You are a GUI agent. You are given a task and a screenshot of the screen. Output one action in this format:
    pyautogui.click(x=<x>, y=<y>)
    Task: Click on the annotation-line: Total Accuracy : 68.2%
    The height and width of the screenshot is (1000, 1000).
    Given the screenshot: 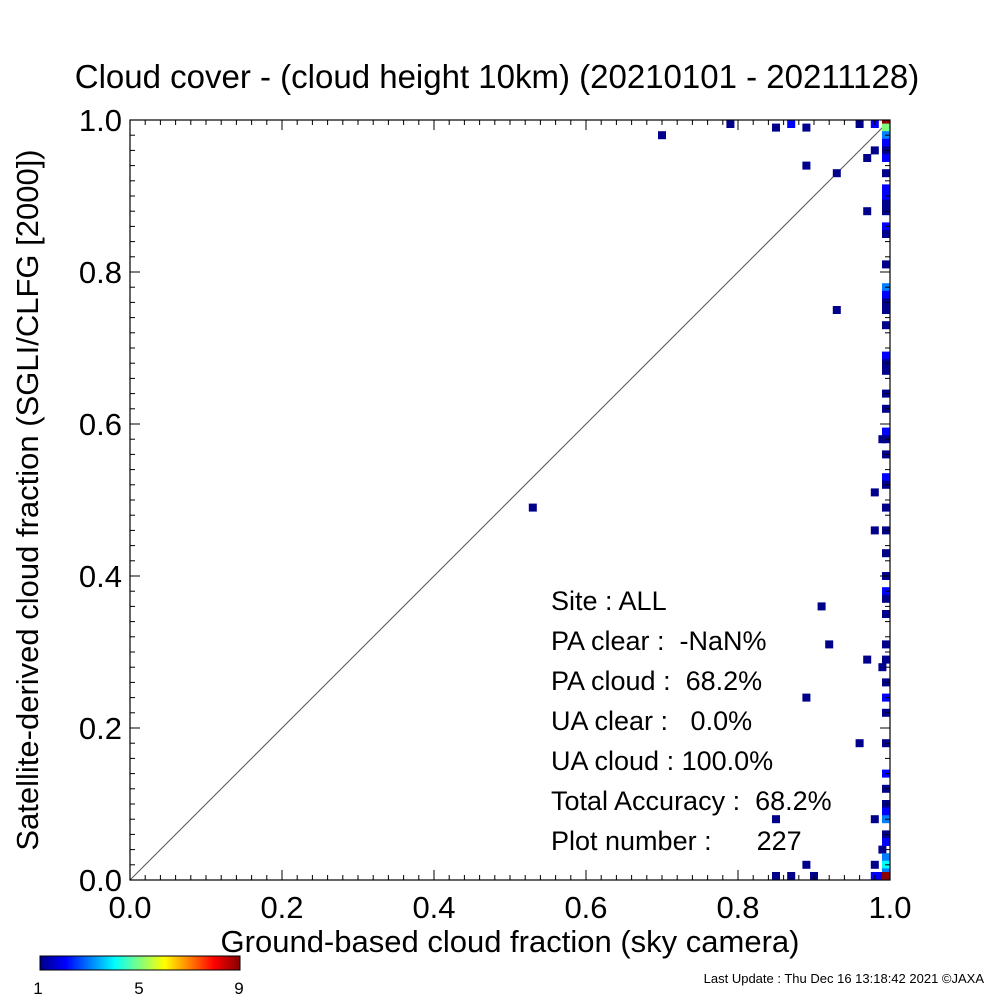 What is the action you would take?
    pyautogui.click(x=691, y=801)
    